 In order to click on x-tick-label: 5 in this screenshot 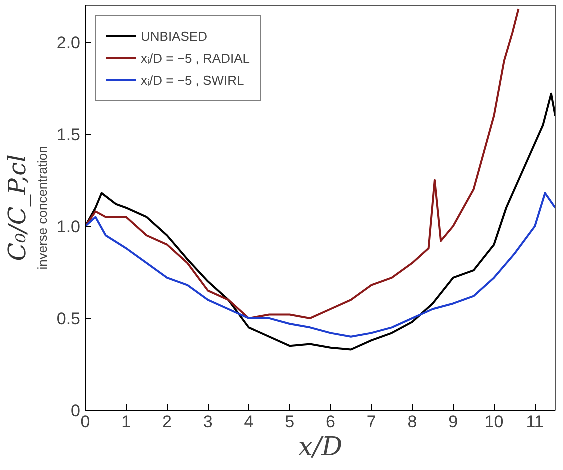, I will do `click(290, 422)`.